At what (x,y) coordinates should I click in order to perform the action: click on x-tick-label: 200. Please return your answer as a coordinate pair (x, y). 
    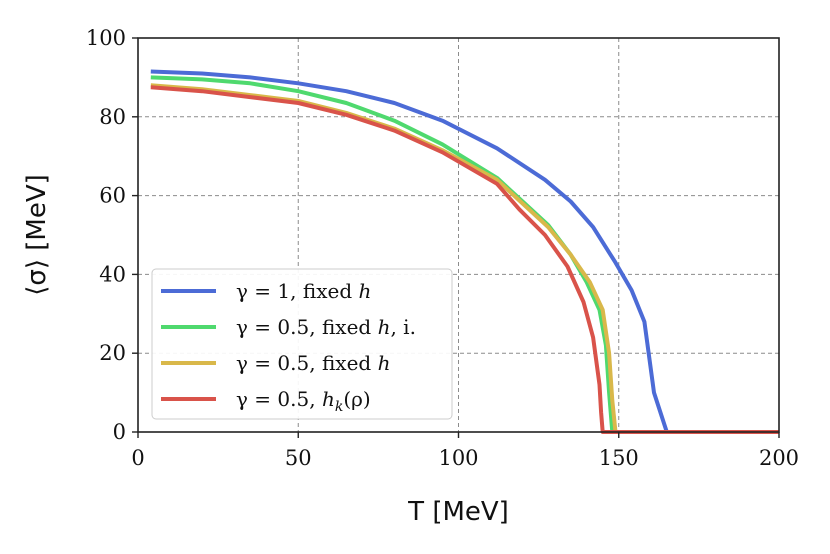
    Looking at the image, I should click on (779, 458).